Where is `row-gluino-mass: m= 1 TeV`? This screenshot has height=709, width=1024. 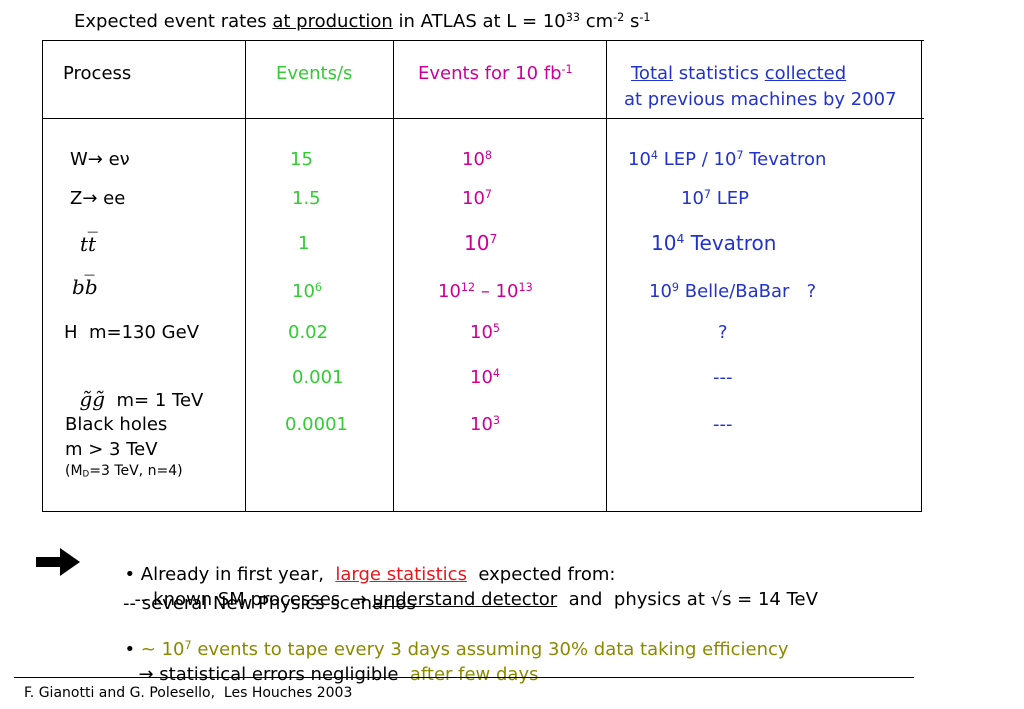
row-gluino-mass: m= 1 TeV is located at coordinates (154, 400).